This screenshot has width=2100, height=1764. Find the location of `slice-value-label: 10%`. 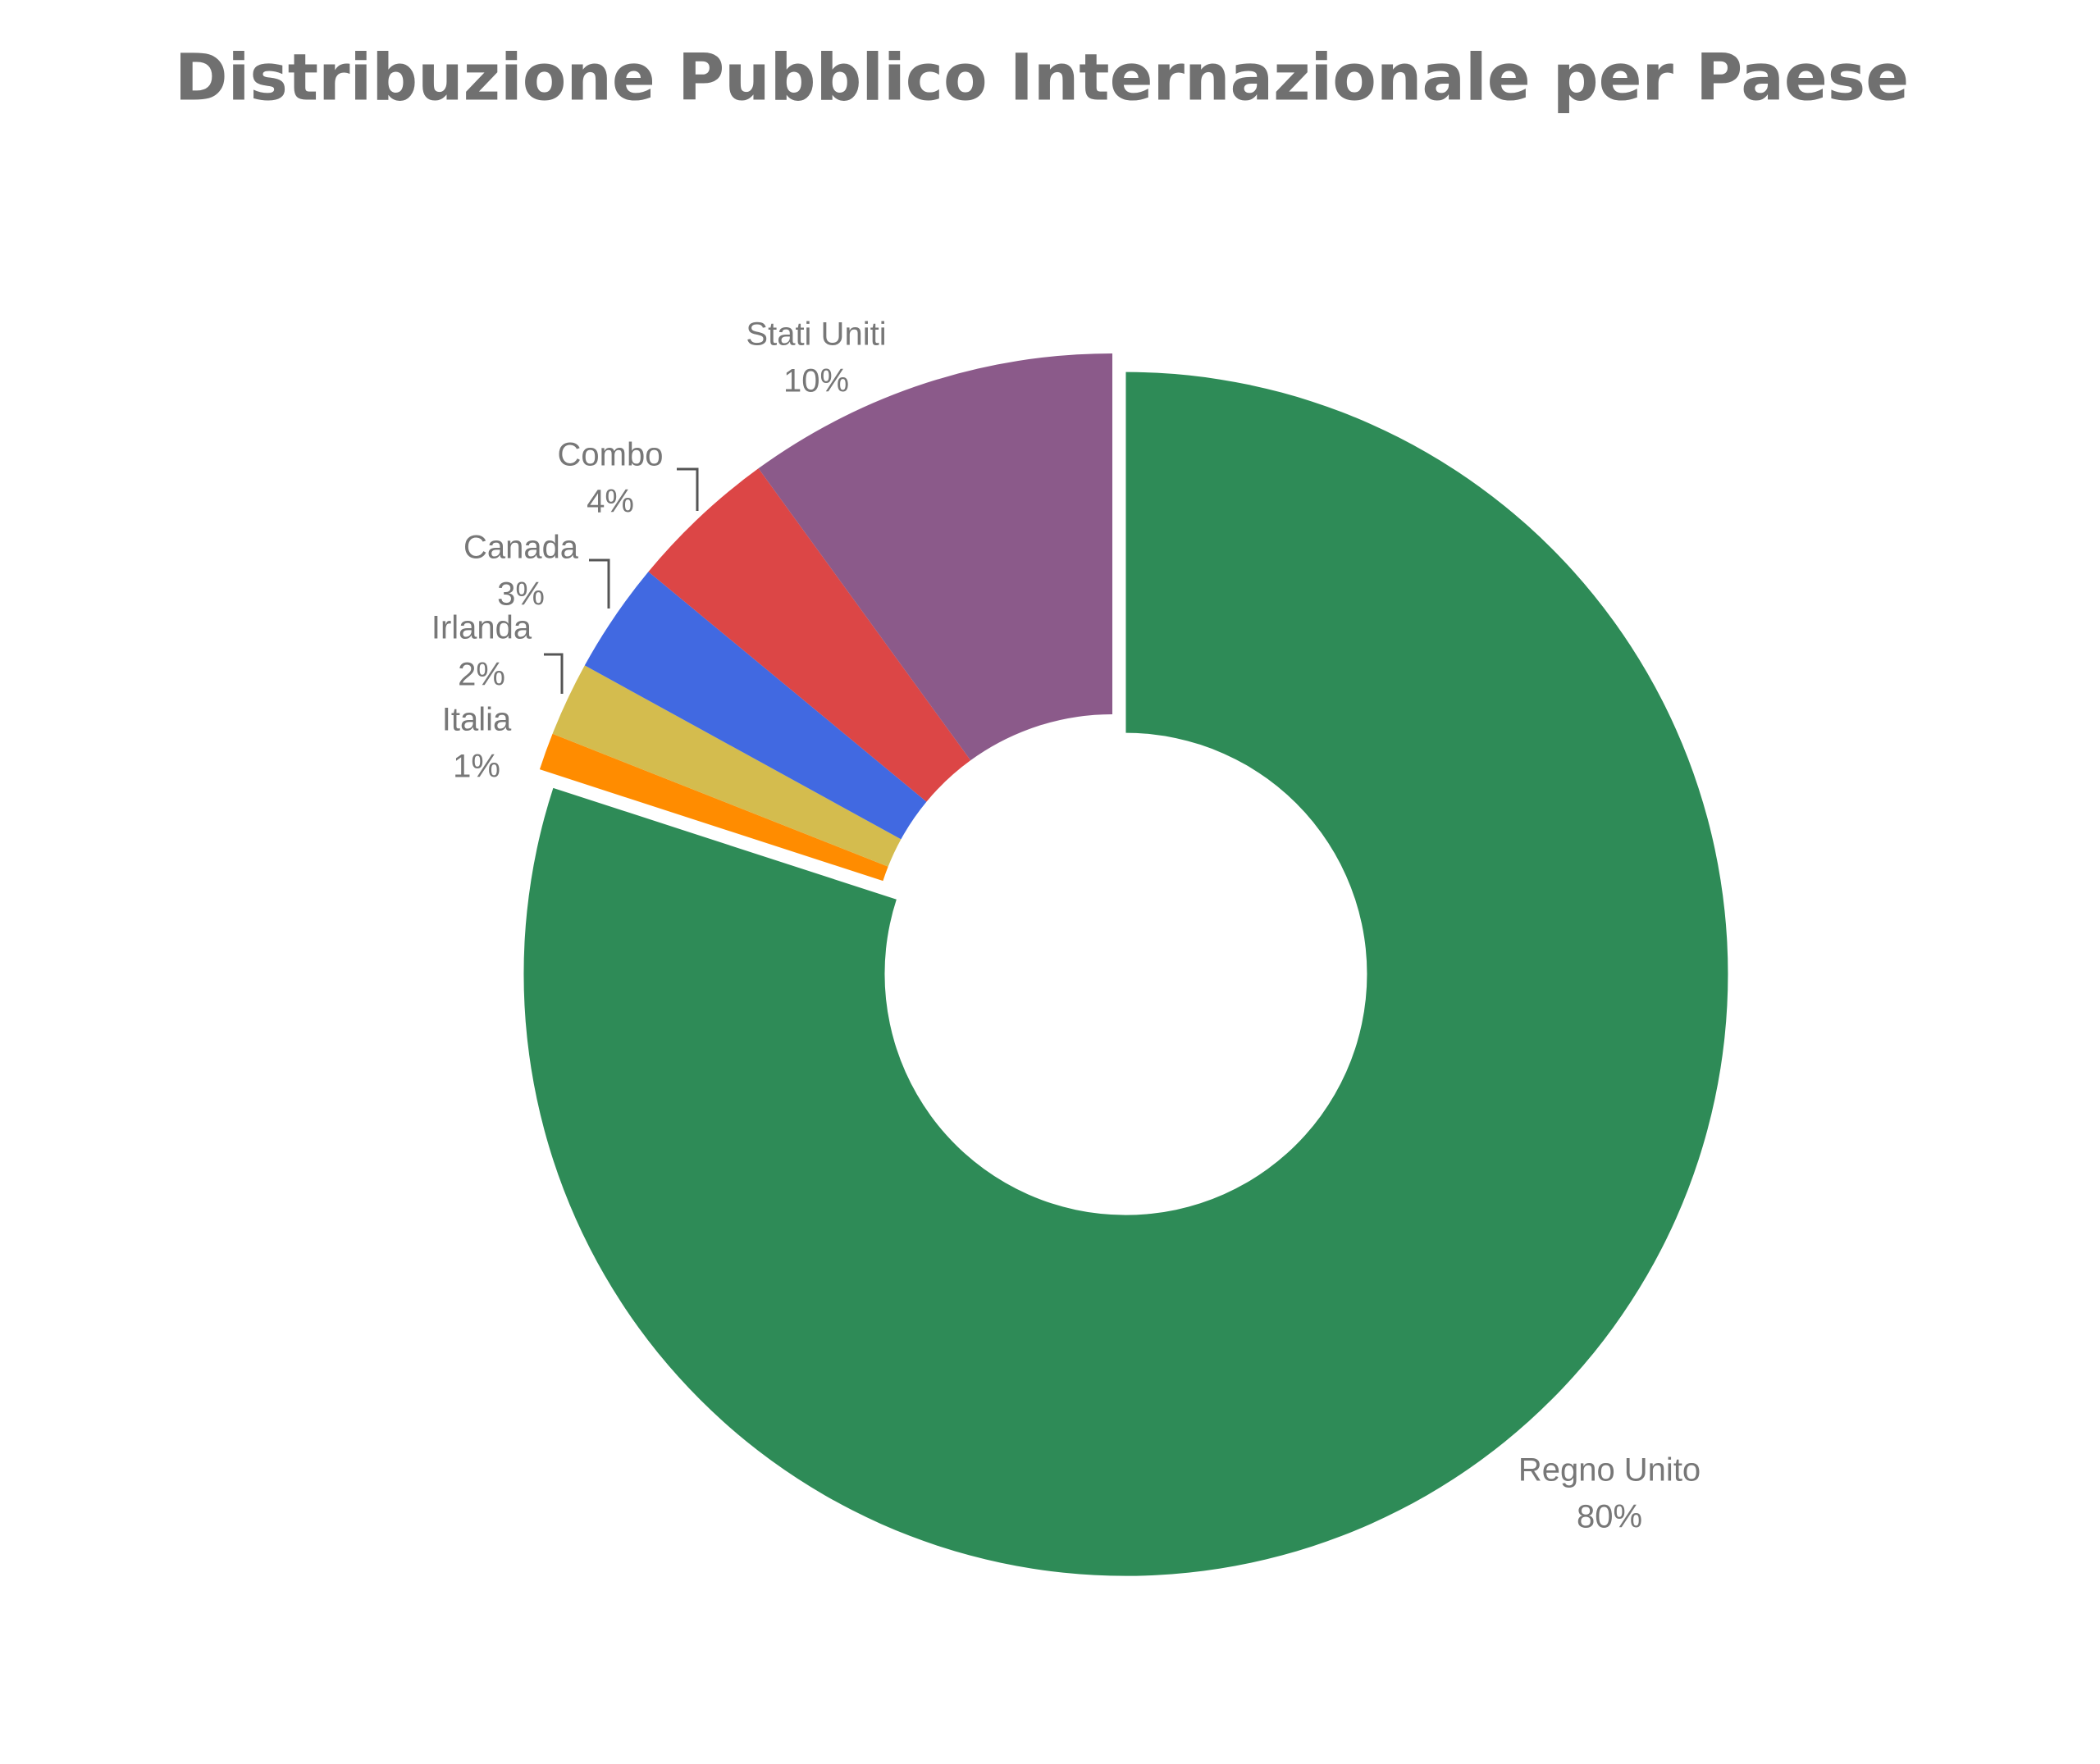

slice-value-label: 10% is located at coordinates (816, 381).